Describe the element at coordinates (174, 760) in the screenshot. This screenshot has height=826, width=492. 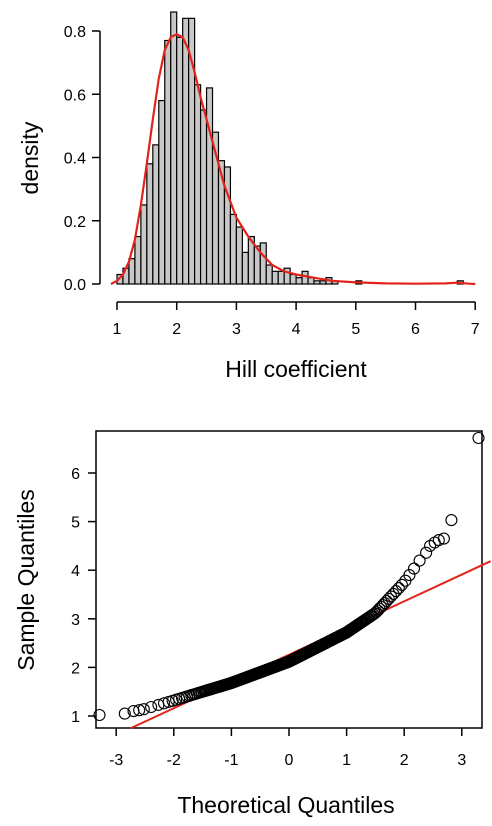
I see `qq-x-tick-label: -2` at that location.